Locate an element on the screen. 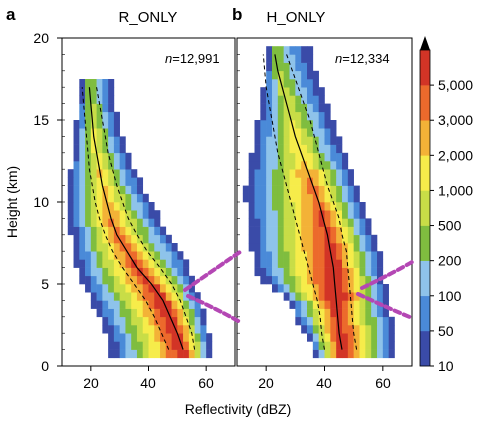  y-tick-label-5: 5 is located at coordinates (45, 284).